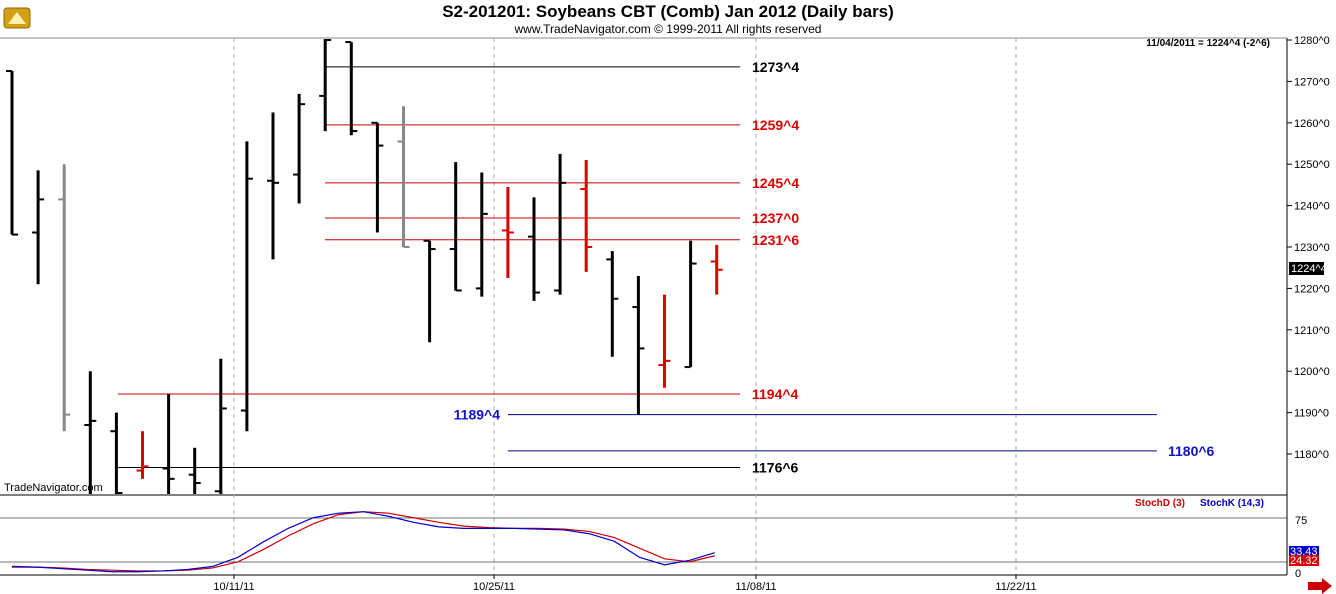 This screenshot has height=594, width=1336. What do you see at coordinates (494, 587) in the screenshot?
I see `x-tick-label: 10/25/11` at bounding box center [494, 587].